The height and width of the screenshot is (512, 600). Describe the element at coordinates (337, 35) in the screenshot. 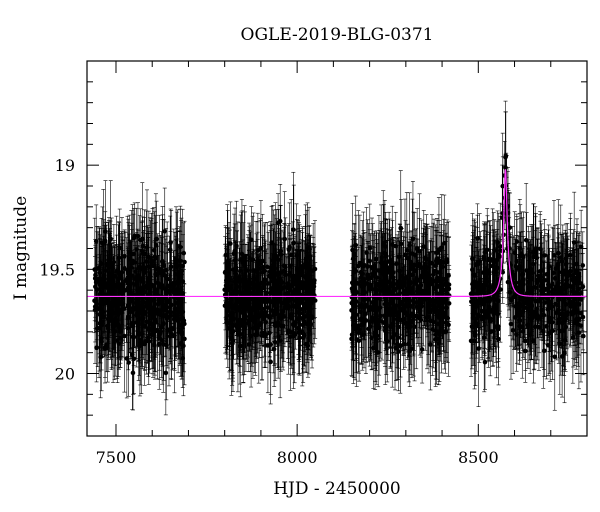

I see `chart-title: OGLE-2019-BLG-0371` at that location.